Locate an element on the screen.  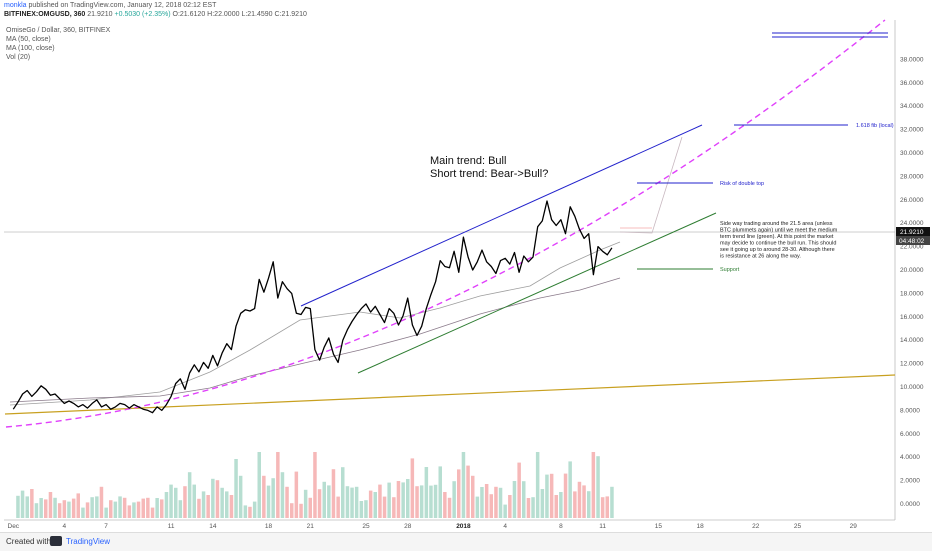
resistance-trend-line is located at coordinates (501, 215).